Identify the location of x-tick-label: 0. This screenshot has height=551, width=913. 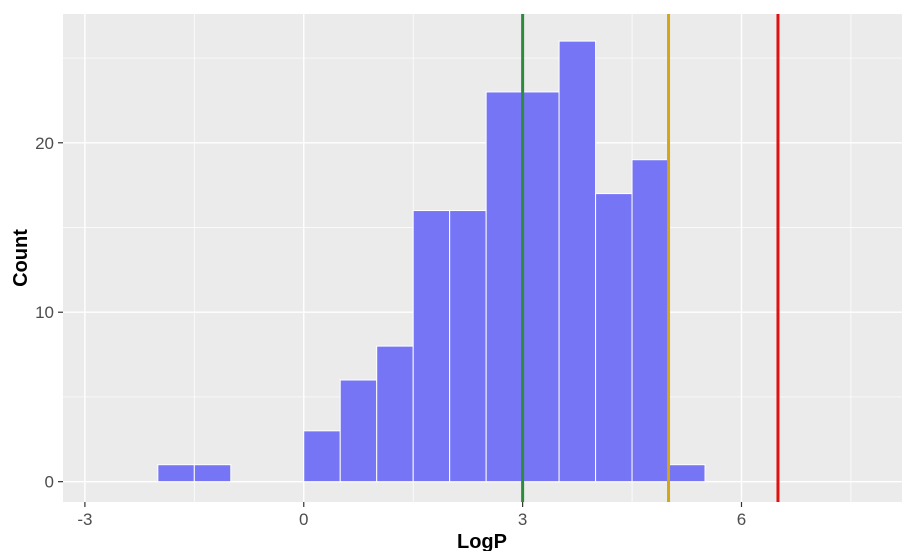
(303, 519).